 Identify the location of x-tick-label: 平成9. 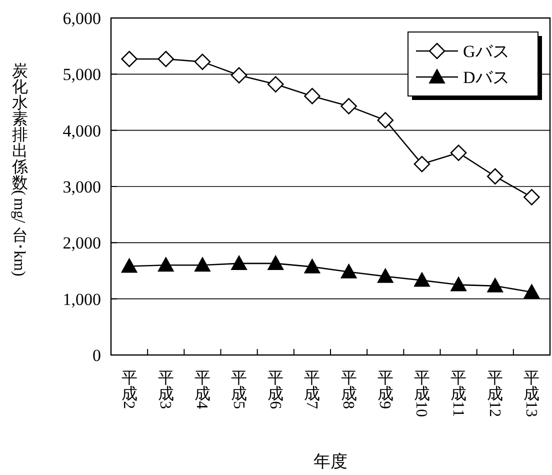
(385, 389).